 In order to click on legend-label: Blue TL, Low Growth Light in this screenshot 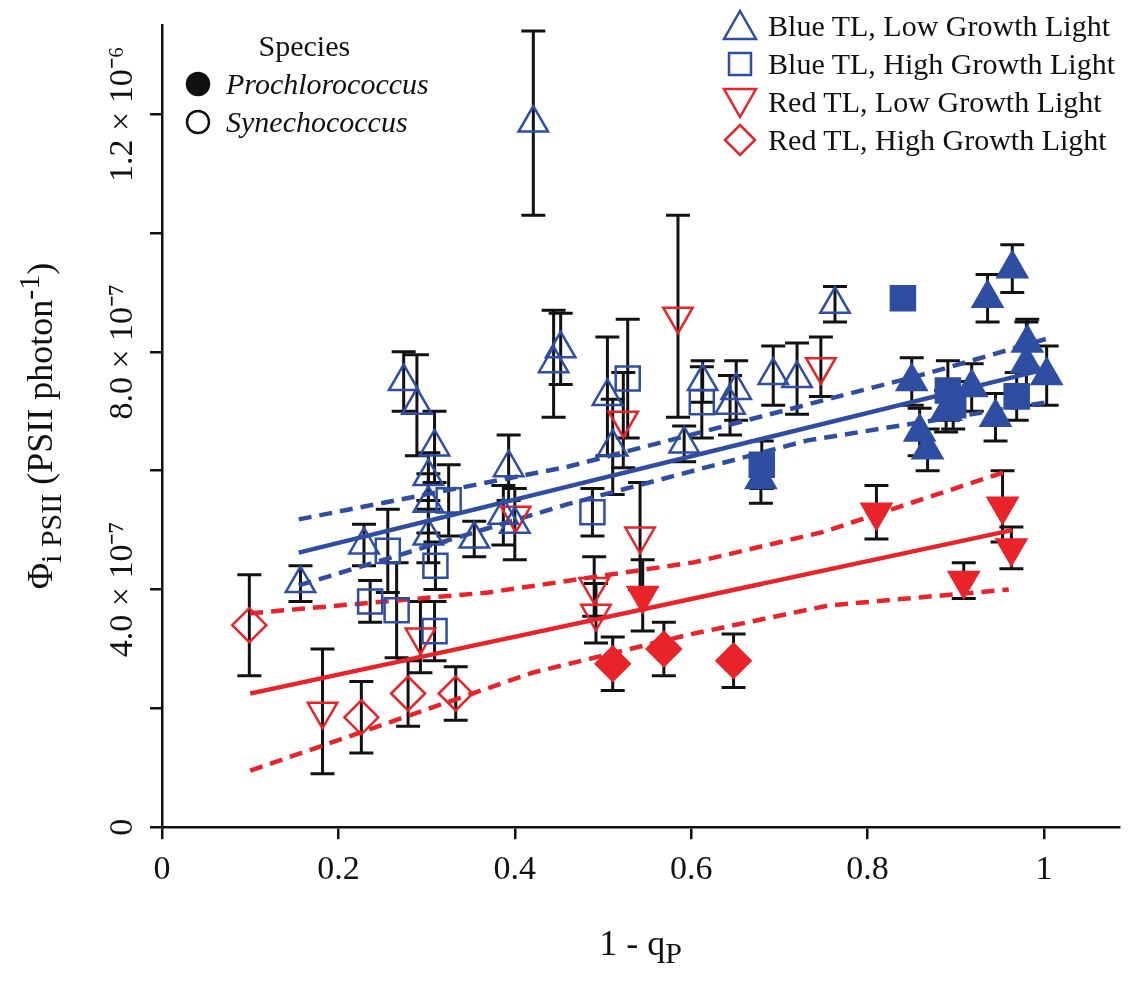, I will do `click(939, 26)`.